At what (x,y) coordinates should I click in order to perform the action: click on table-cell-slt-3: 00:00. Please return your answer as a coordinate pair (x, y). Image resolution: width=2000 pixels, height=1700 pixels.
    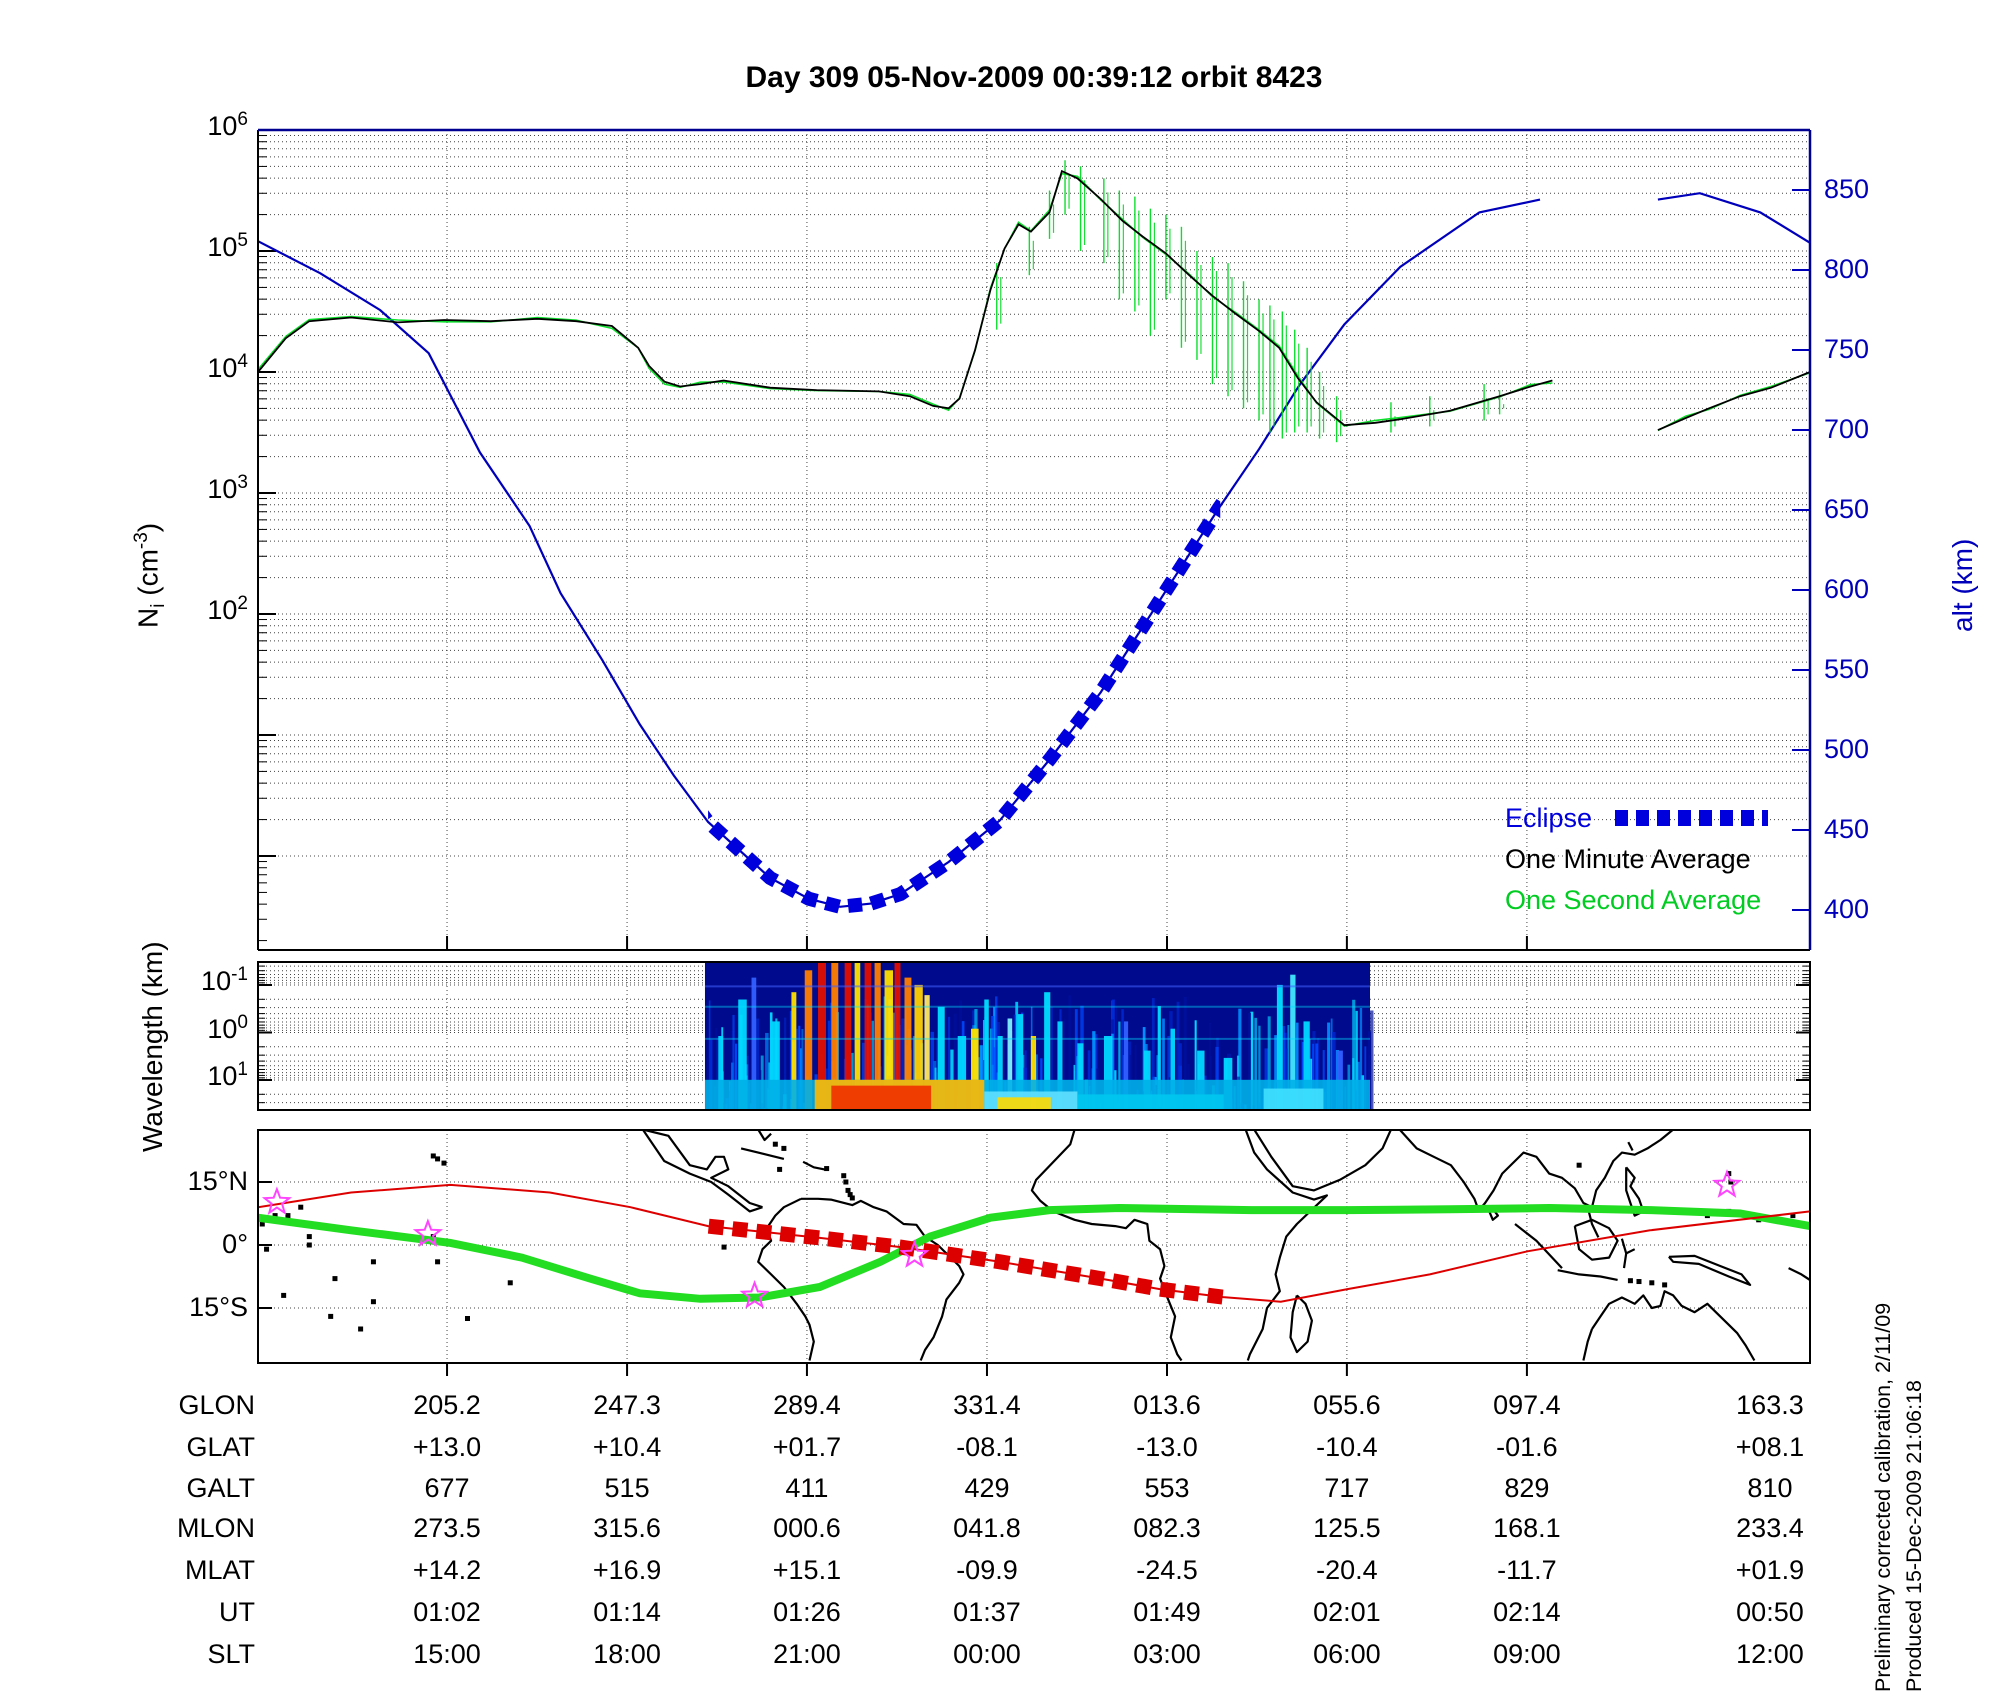
    Looking at the image, I should click on (987, 1654).